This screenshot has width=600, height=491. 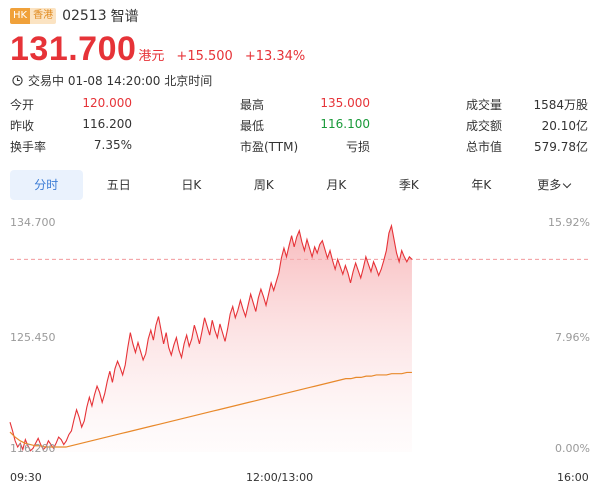 I want to click on trade-status: 交易中 01-08 14:20:00 北京时间, so click(x=112, y=80).